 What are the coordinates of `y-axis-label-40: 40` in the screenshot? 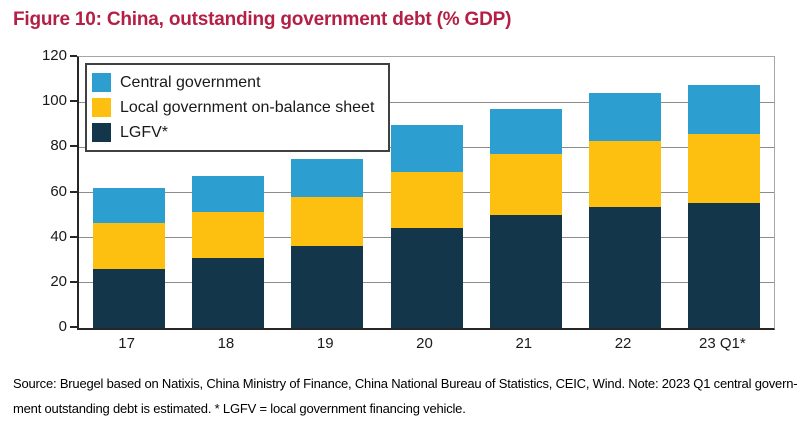 It's located at (58, 236).